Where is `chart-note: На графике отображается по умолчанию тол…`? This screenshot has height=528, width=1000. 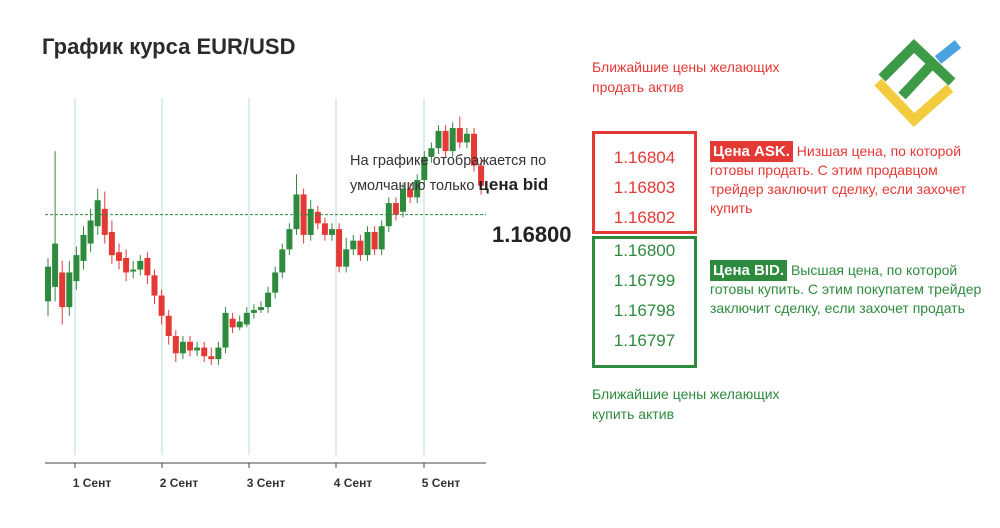
chart-note: На графике отображается по умолчанию тол… is located at coordinates (470, 174).